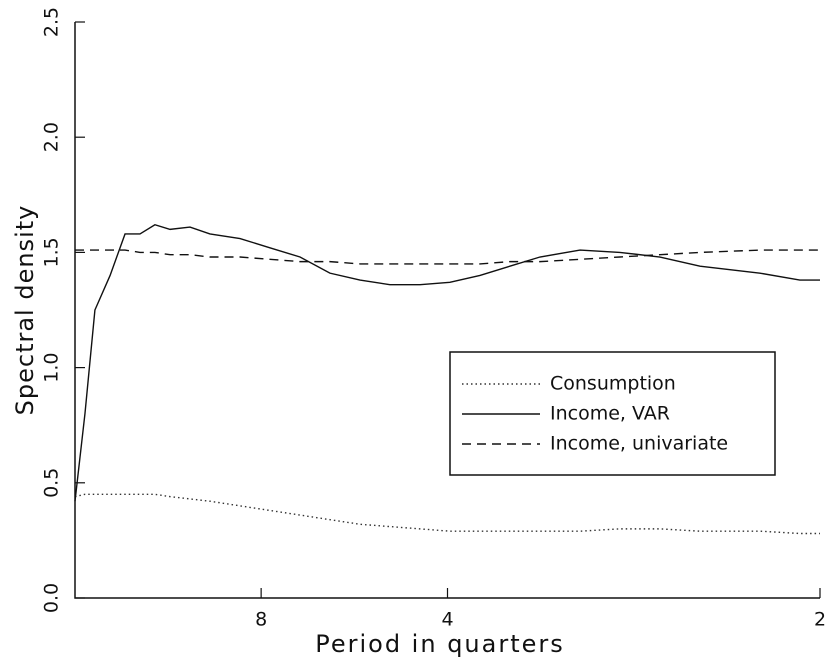  What do you see at coordinates (52, 367) in the screenshot?
I see `y-tick-label: 1.0` at bounding box center [52, 367].